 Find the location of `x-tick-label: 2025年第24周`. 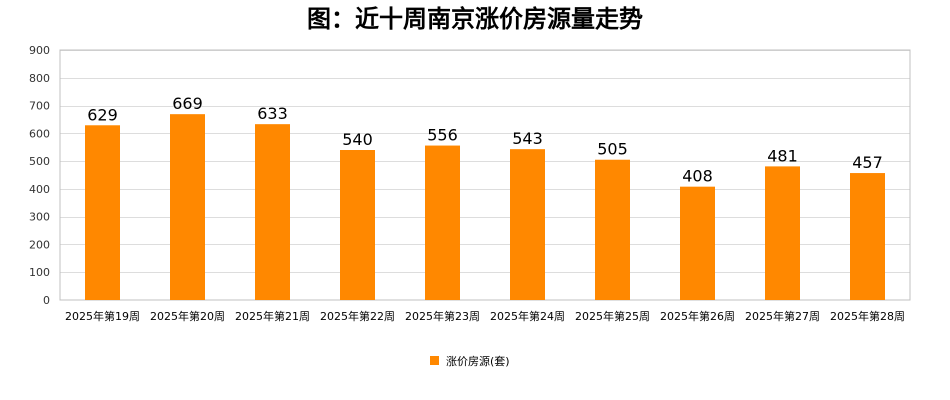

x-tick-label: 2025年第24周 is located at coordinates (527, 316).